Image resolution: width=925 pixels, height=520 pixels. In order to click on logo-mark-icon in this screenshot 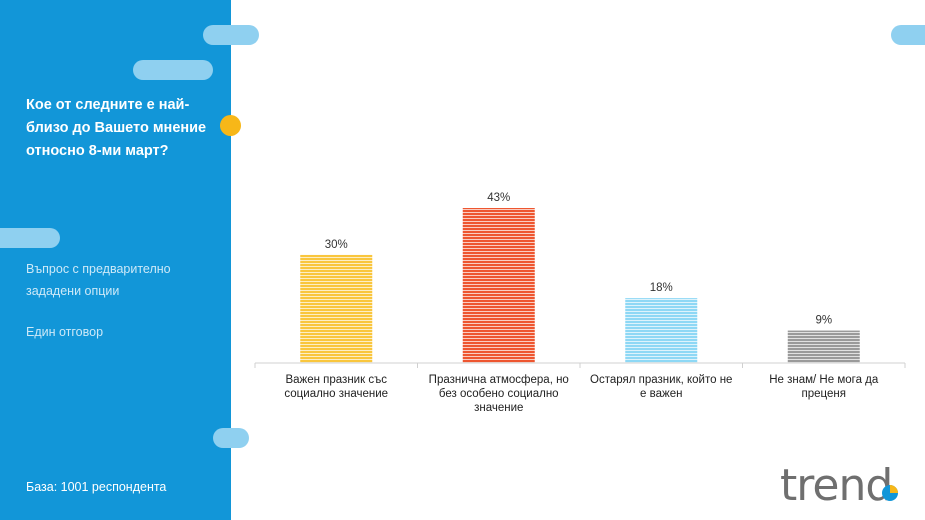, I will do `click(890, 493)`.